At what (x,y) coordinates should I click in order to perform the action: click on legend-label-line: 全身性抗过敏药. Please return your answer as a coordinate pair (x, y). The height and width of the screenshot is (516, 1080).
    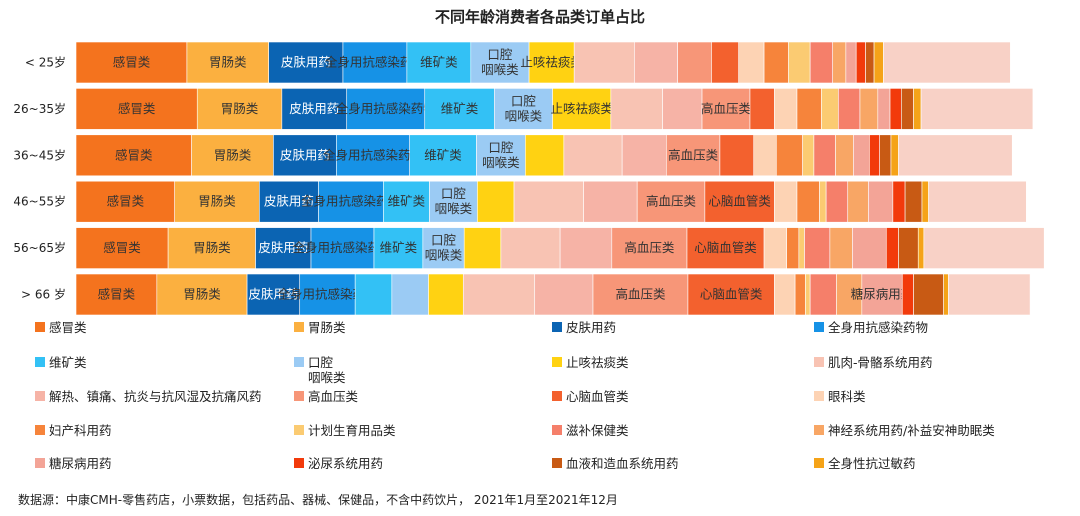
    Looking at the image, I should click on (872, 463).